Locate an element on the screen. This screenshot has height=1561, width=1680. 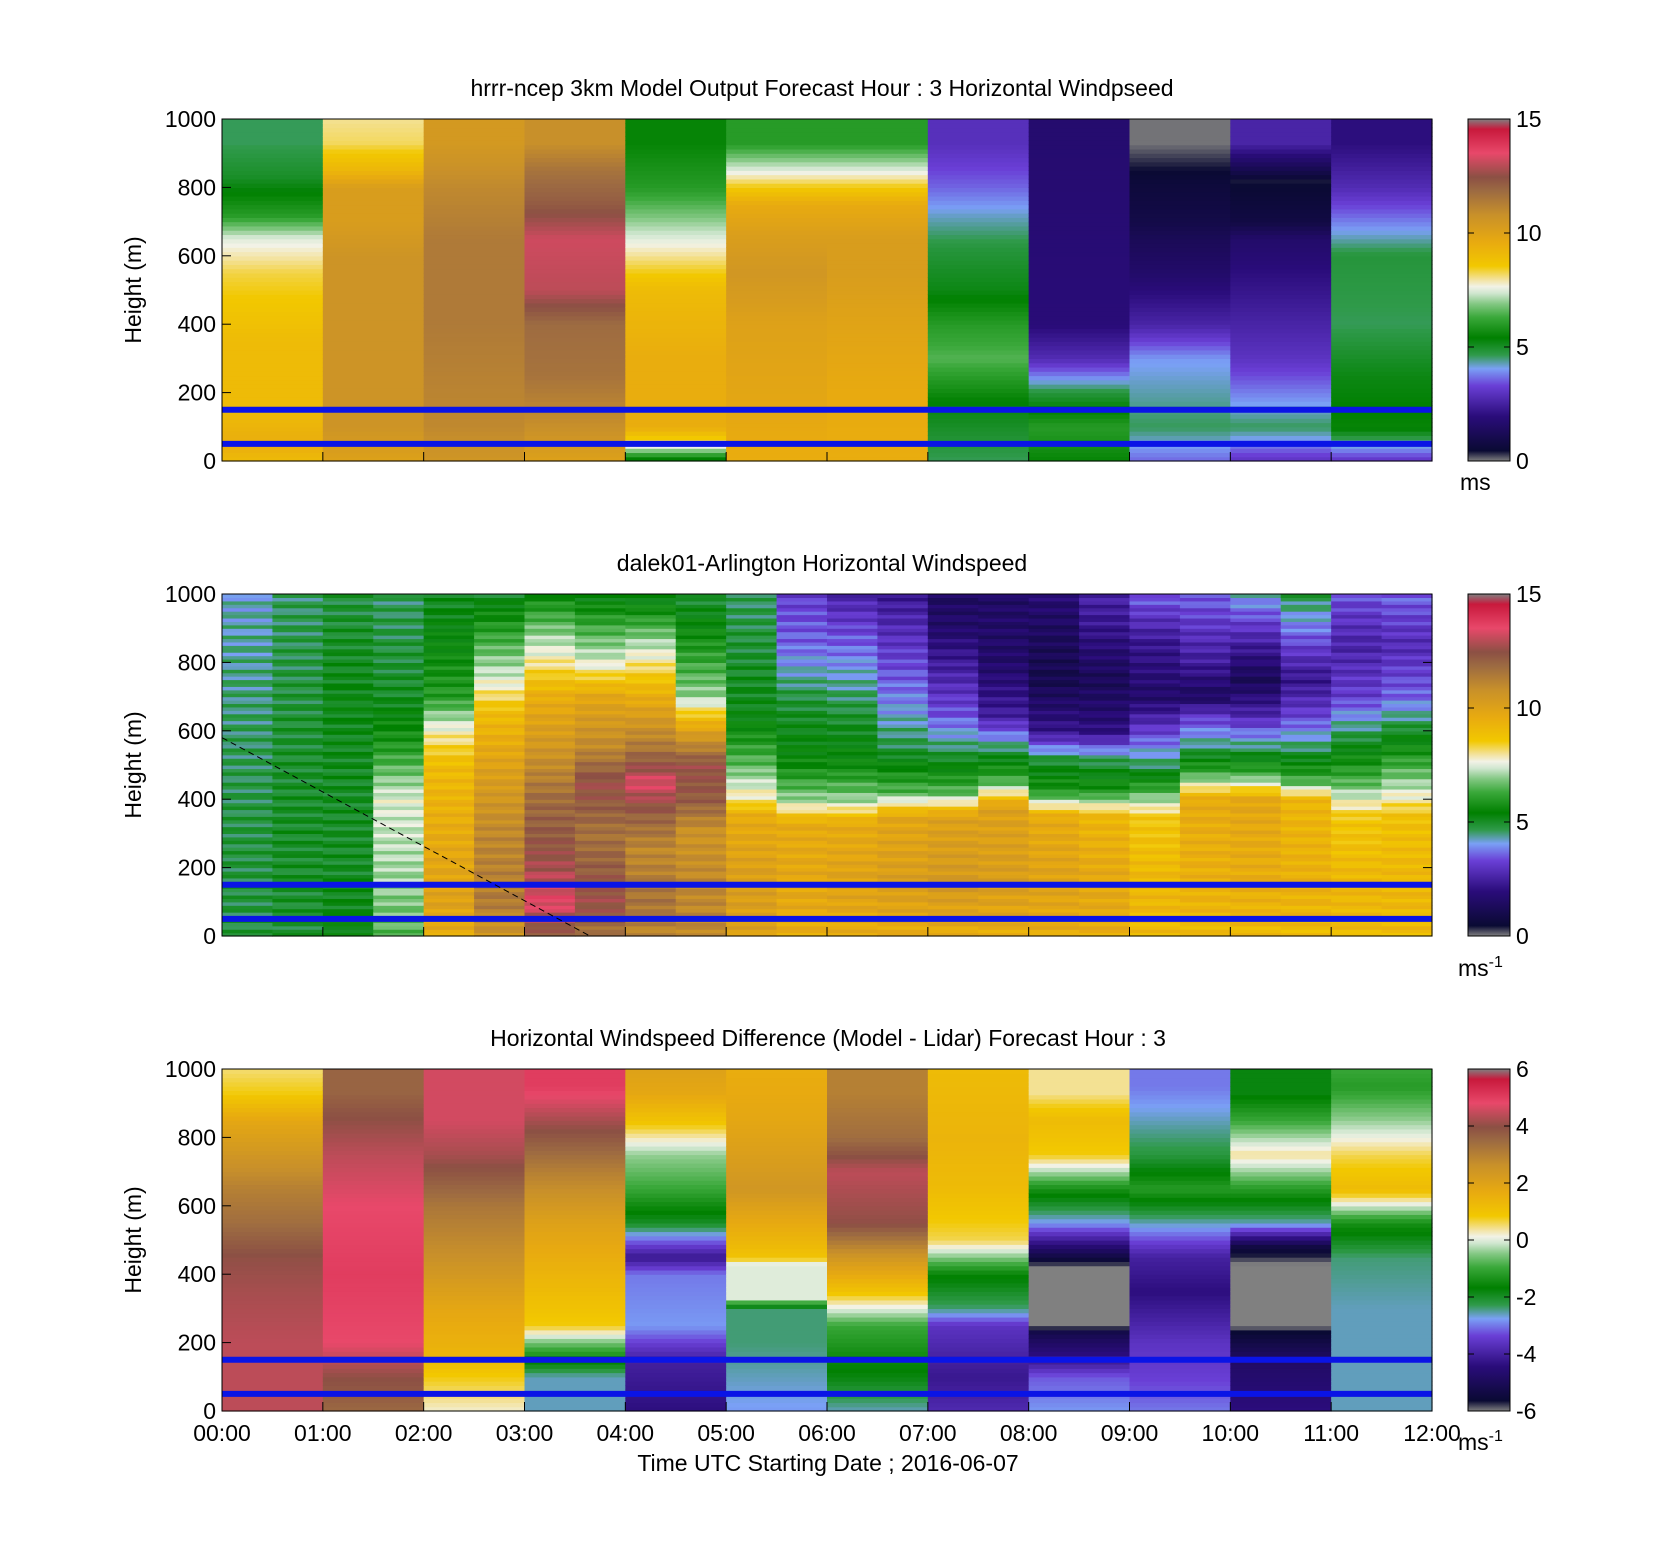
colorbar-tick-label: -6 is located at coordinates (1526, 1411).